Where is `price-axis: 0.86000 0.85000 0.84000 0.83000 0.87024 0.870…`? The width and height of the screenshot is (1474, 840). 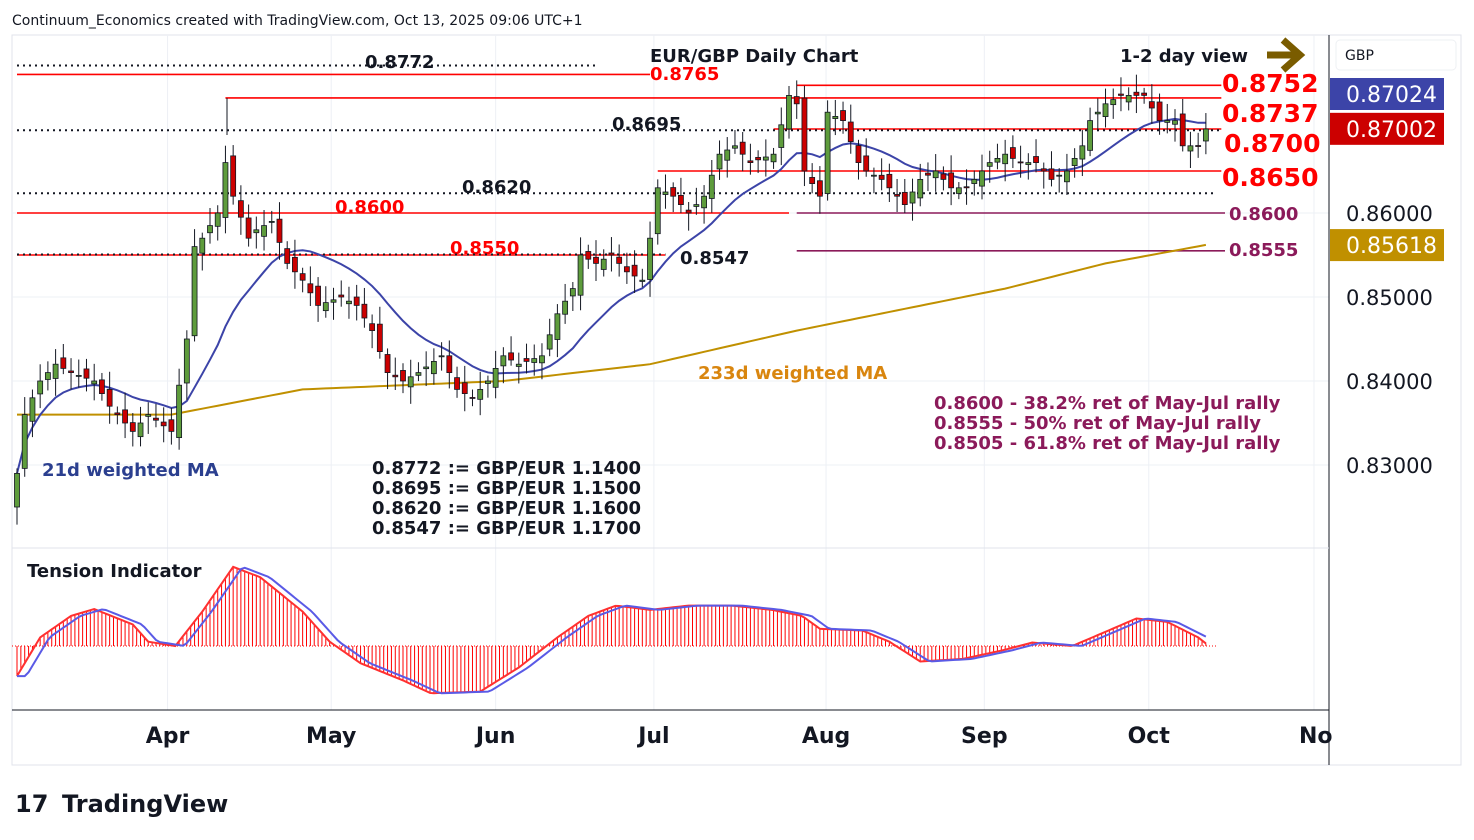
price-axis: 0.86000 0.85000 0.84000 0.83000 0.87024 0.870… is located at coordinates (1387, 278).